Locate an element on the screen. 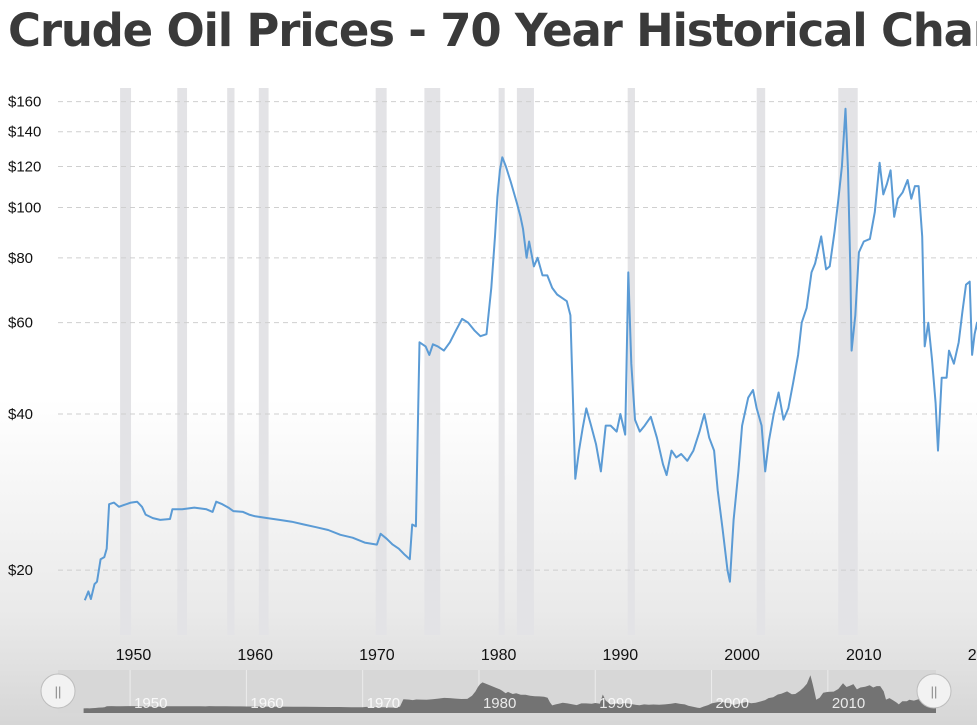 This screenshot has width=977, height=725. x-tick-label: 2010 is located at coordinates (864, 655).